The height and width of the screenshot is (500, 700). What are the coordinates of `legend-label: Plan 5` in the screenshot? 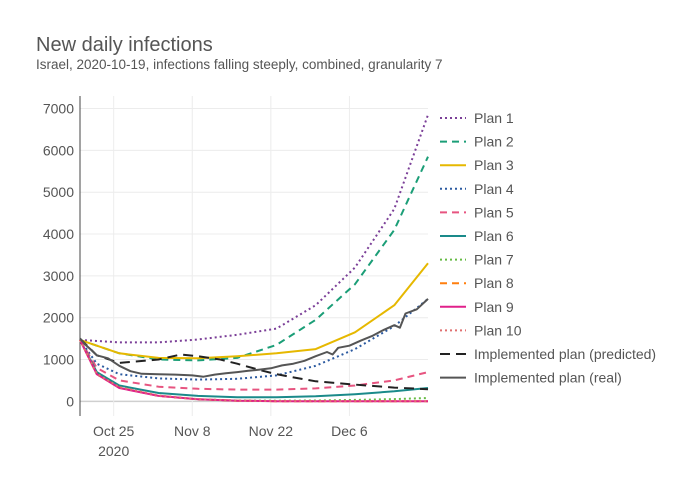 It's located at (494, 212).